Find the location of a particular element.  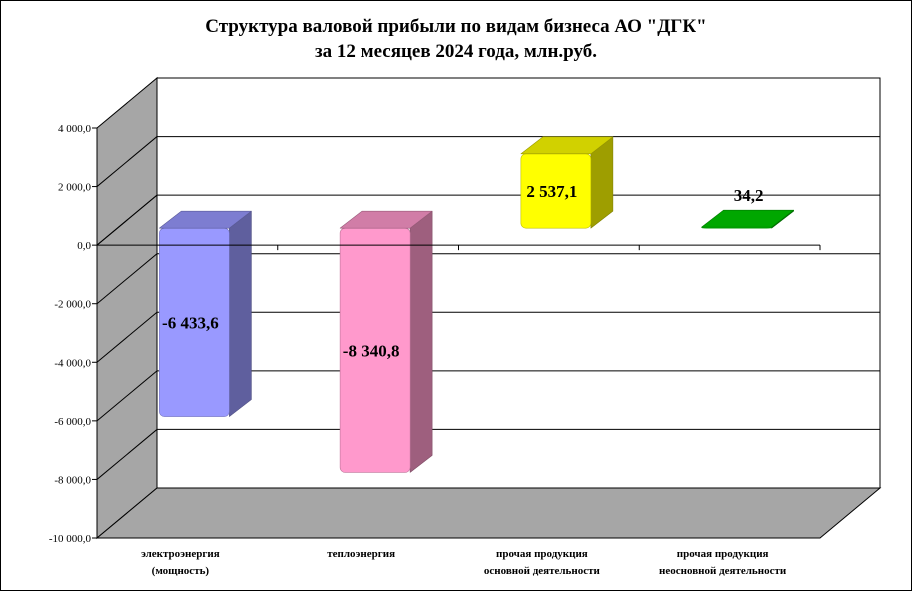

y-tick-label: 2 000,0 is located at coordinates (75, 188).